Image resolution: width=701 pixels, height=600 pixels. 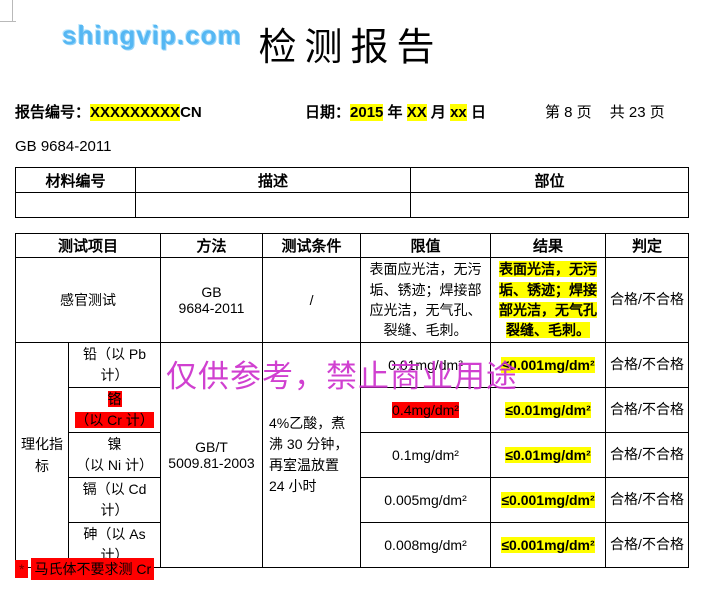 I want to click on nickel-row: 镍 （以 Ni 计） 0.1mg/dm² ≤0.01mg/dm² 合格/不合格, so click(x=353, y=455).